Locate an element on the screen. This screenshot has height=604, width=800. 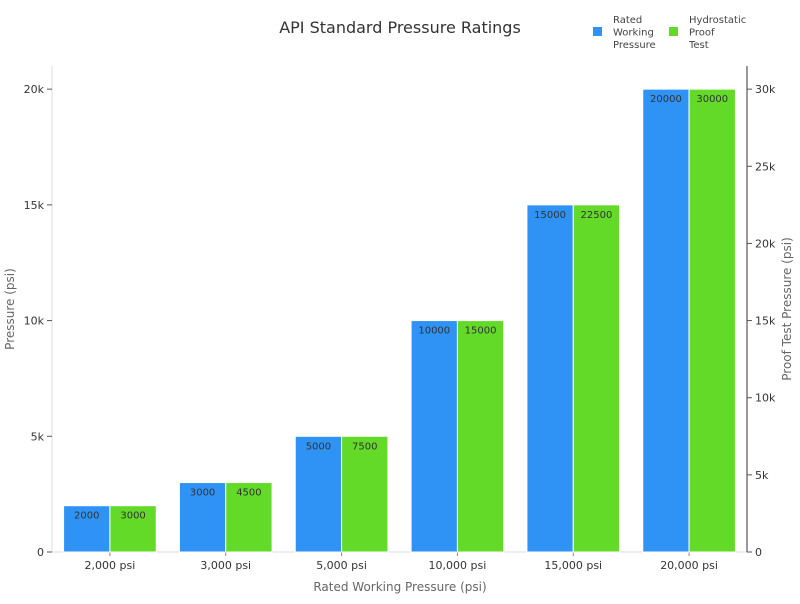
y2-tick-label: 0 is located at coordinates (758, 552).